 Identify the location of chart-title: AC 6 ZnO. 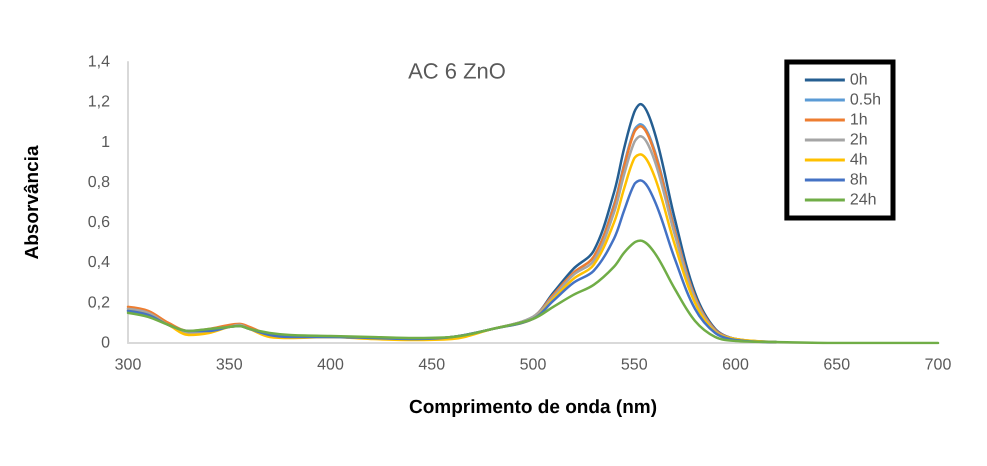
(457, 71).